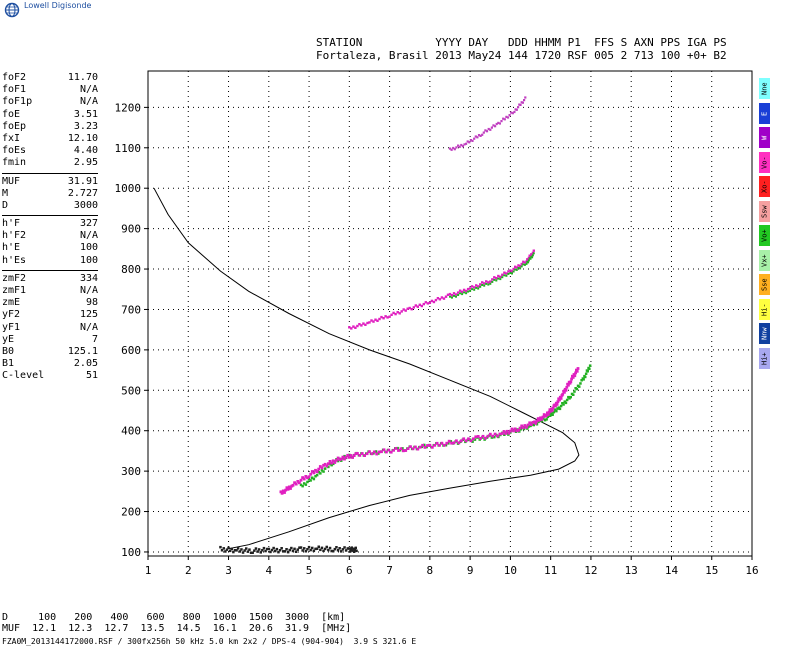  Describe the element at coordinates (8, 351) in the screenshot. I see `param-name: B0` at that location.